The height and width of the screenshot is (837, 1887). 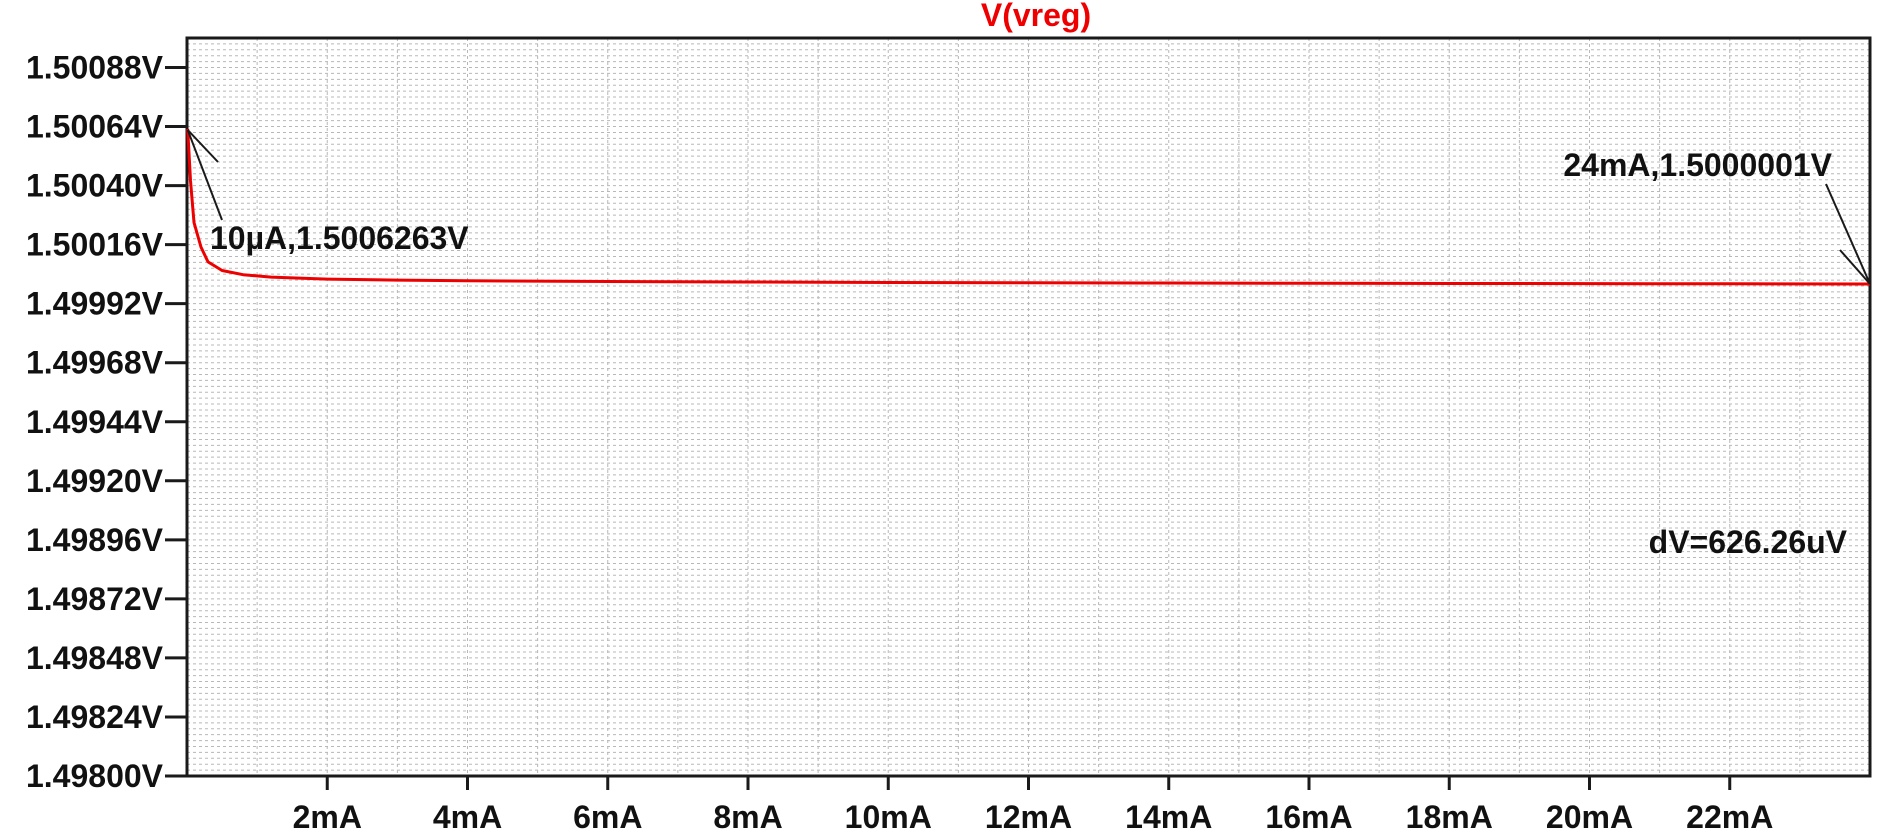 What do you see at coordinates (1848, 234) in the screenshot?
I see `annotation-leader-end` at bounding box center [1848, 234].